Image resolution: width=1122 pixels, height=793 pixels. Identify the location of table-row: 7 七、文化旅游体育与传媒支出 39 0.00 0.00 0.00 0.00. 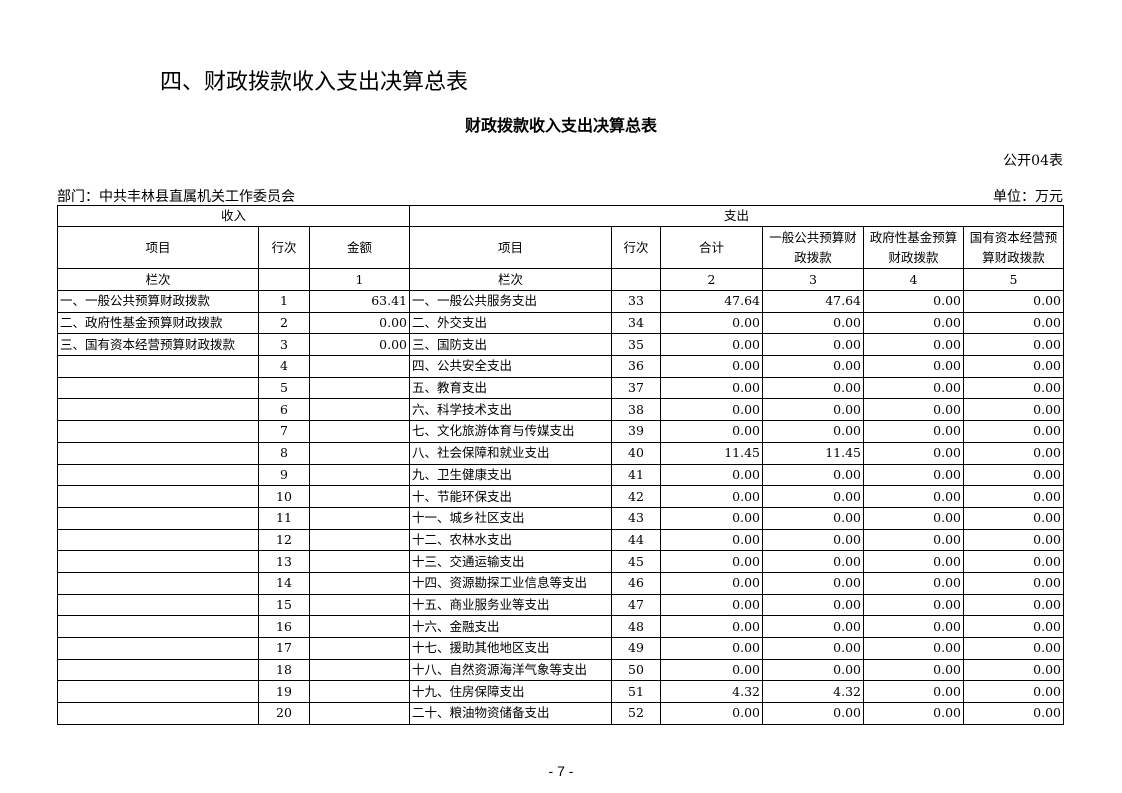
(560, 431).